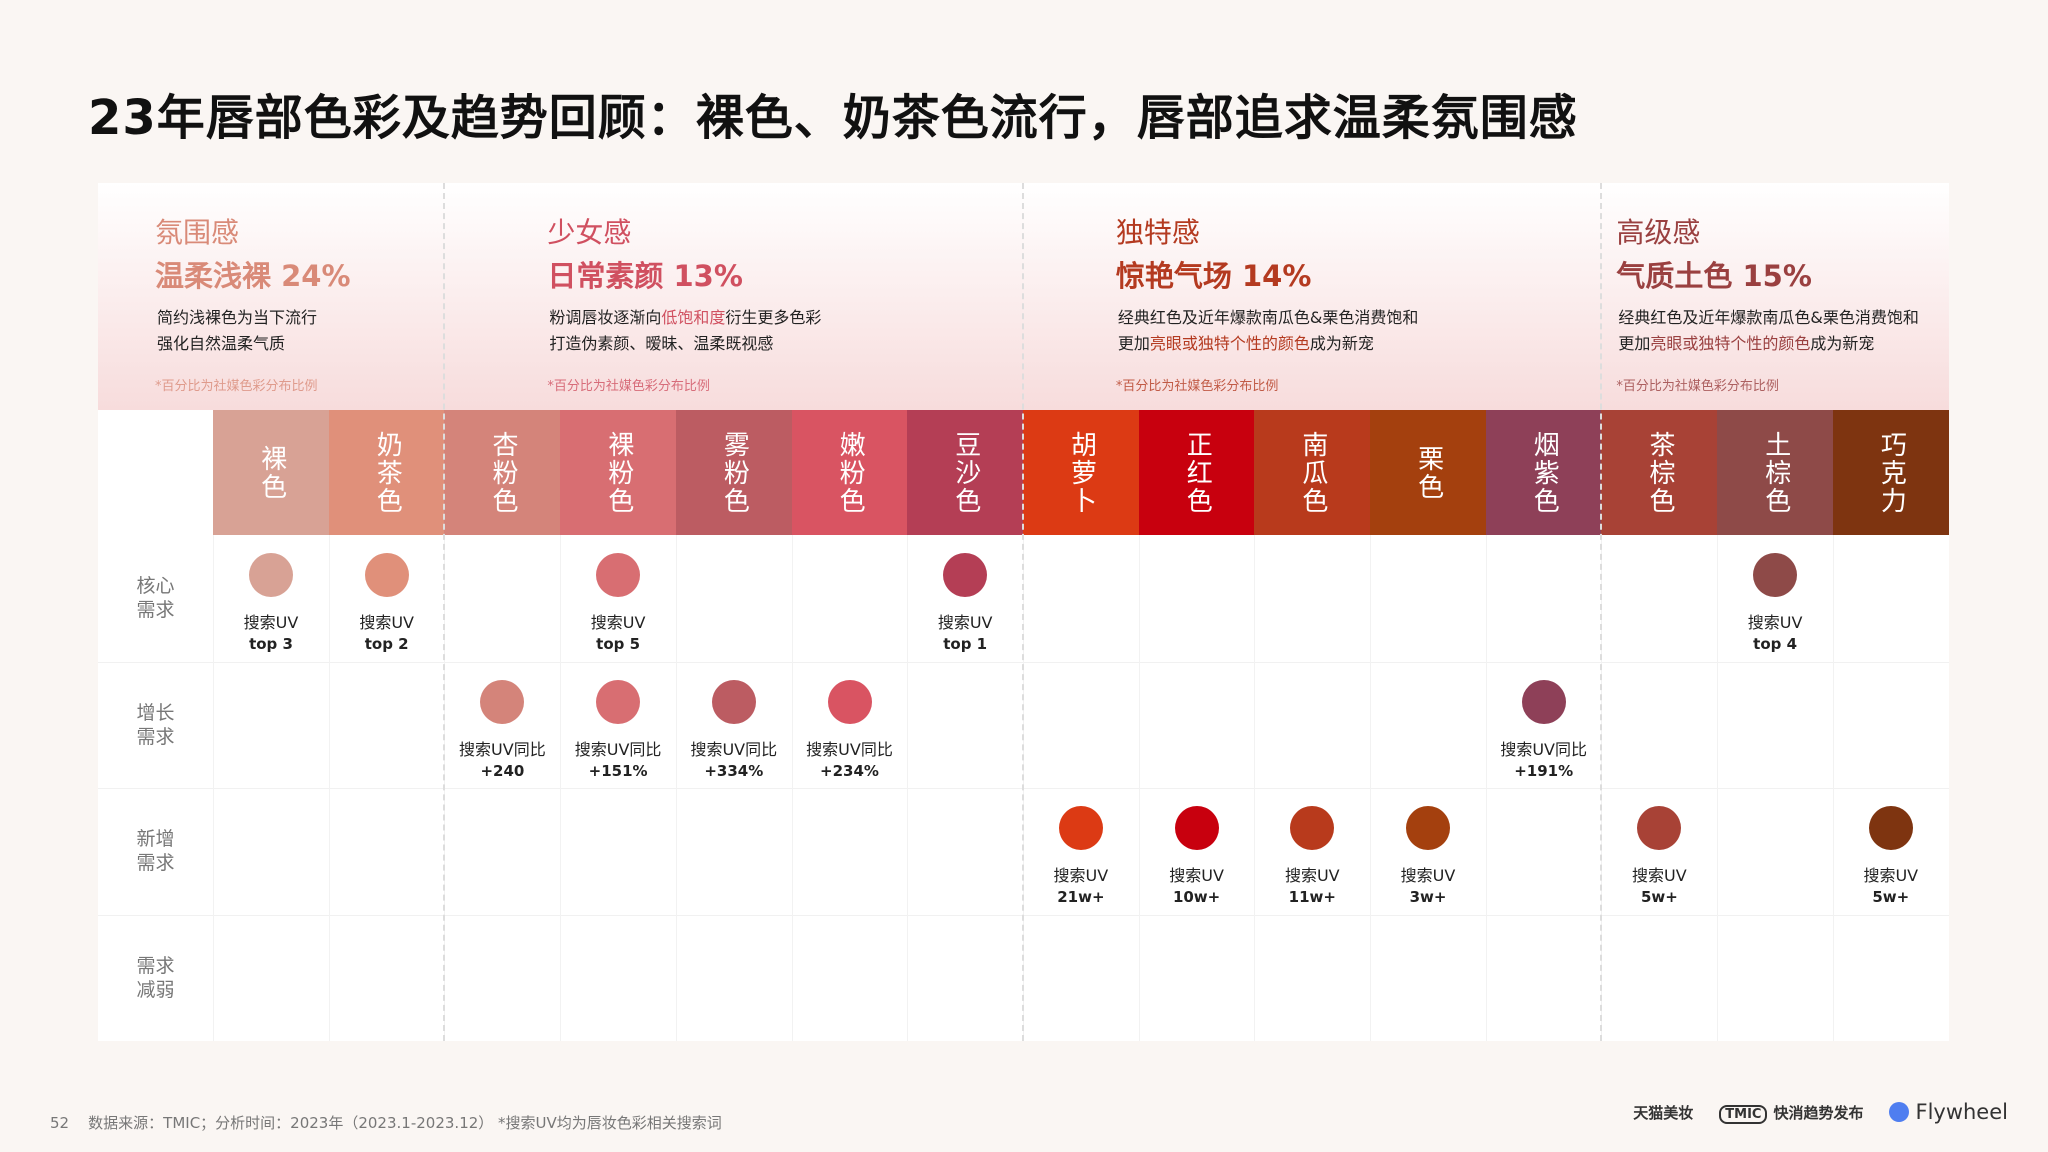 This screenshot has height=1152, width=2048. What do you see at coordinates (1197, 386) in the screenshot?
I see `group-note: *百分比为社媒色彩分布比例` at bounding box center [1197, 386].